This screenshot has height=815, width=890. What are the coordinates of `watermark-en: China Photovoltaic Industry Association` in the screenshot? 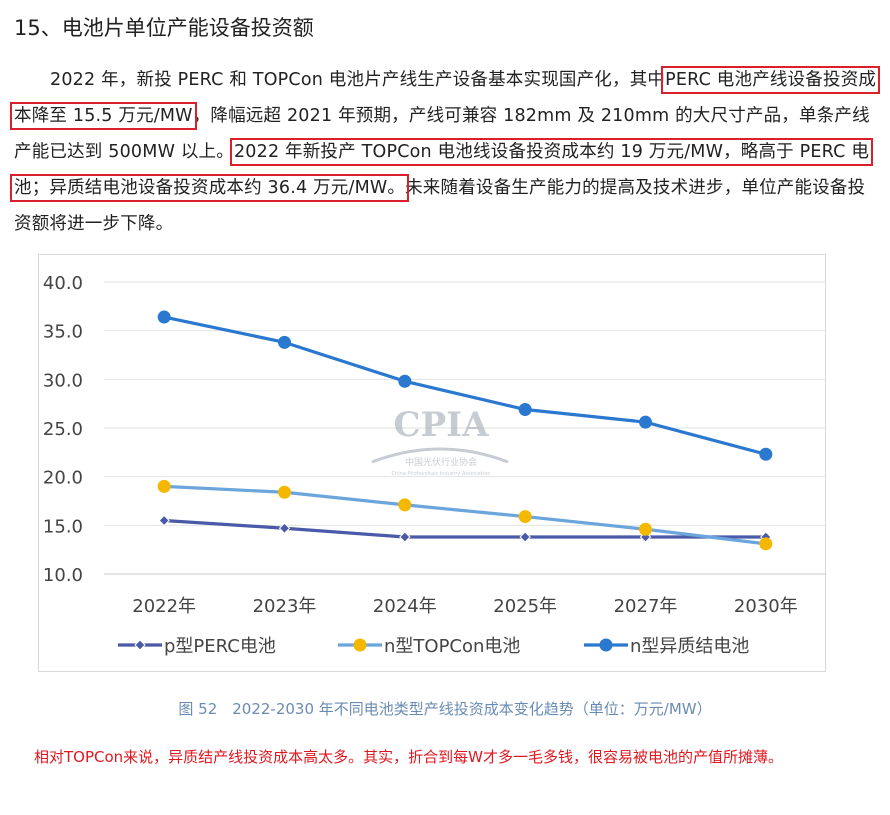 It's located at (441, 474).